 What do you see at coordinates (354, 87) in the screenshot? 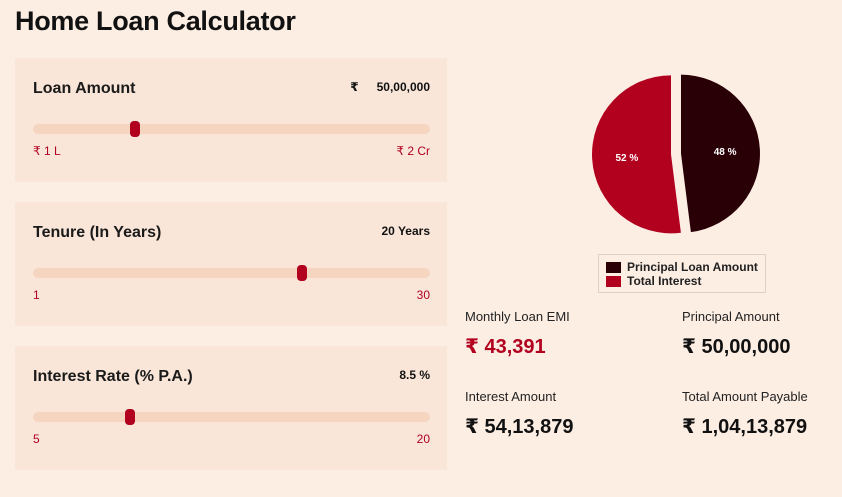
I see `rupee-symbol: ₹` at bounding box center [354, 87].